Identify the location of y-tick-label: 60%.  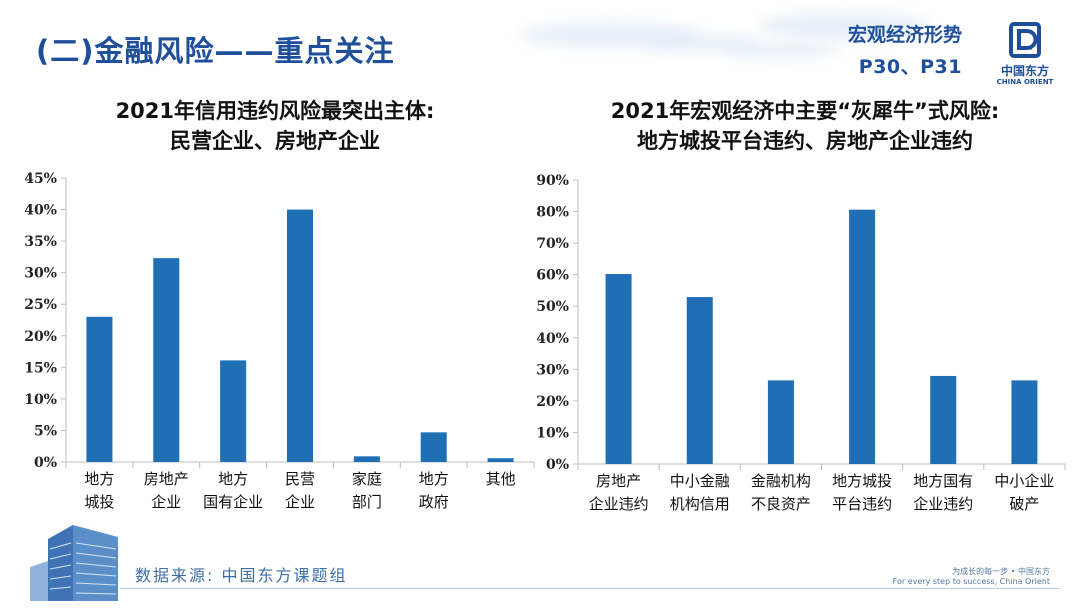
(552, 276).